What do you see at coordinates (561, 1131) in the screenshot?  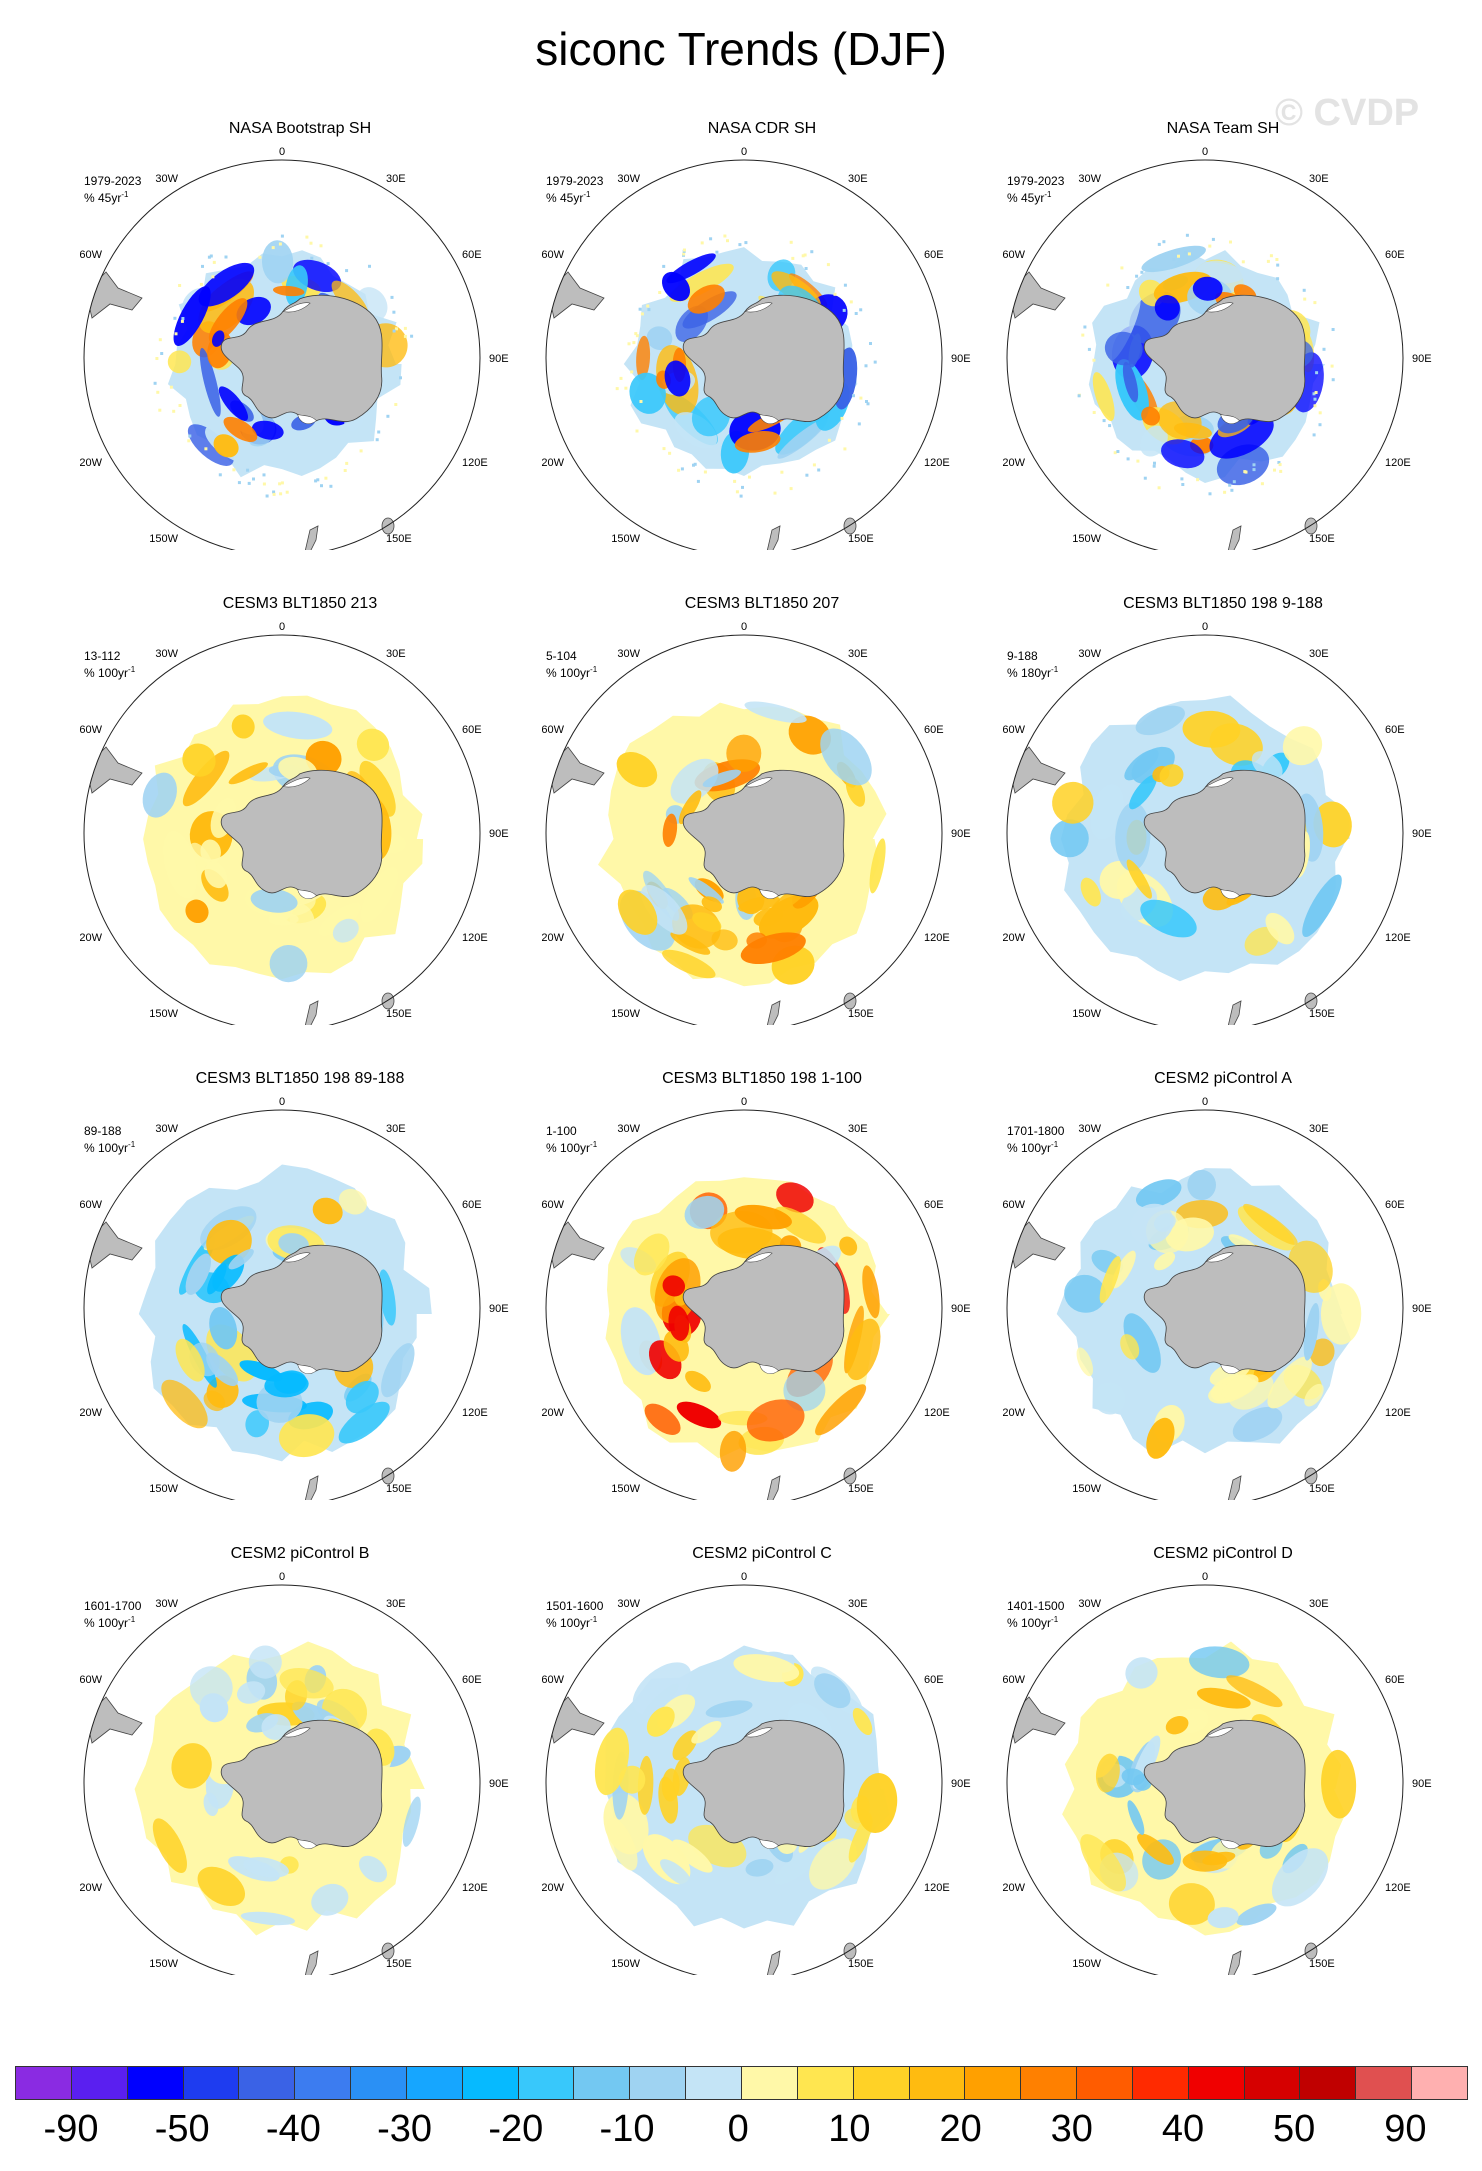 I see `panel-period: 1-100` at bounding box center [561, 1131].